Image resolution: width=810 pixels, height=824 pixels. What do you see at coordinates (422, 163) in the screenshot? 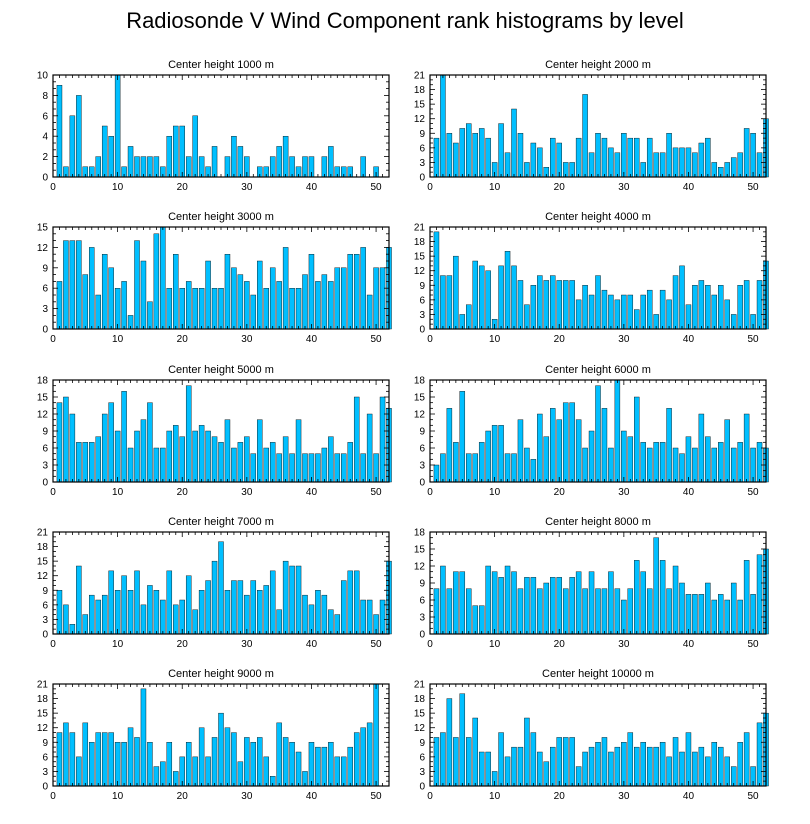
I see `y-tick-label: 3` at bounding box center [422, 163].